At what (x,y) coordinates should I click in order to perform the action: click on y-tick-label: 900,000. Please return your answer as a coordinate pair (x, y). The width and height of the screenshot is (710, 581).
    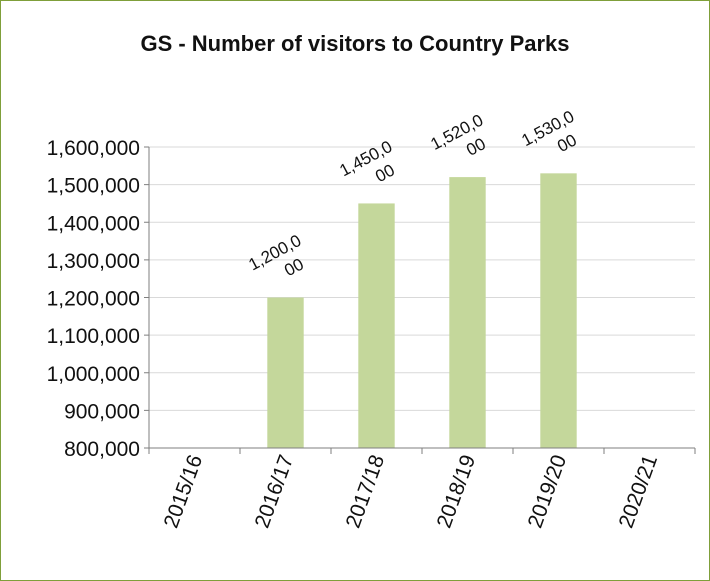
    Looking at the image, I should click on (102, 411).